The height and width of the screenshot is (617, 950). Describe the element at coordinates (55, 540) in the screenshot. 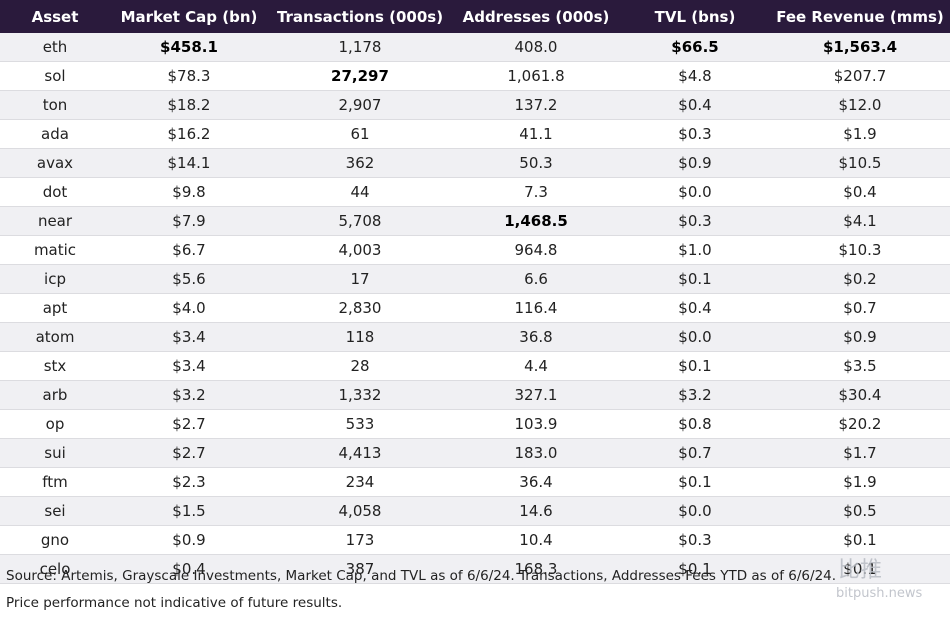

I see `asset-cell: gno` at that location.